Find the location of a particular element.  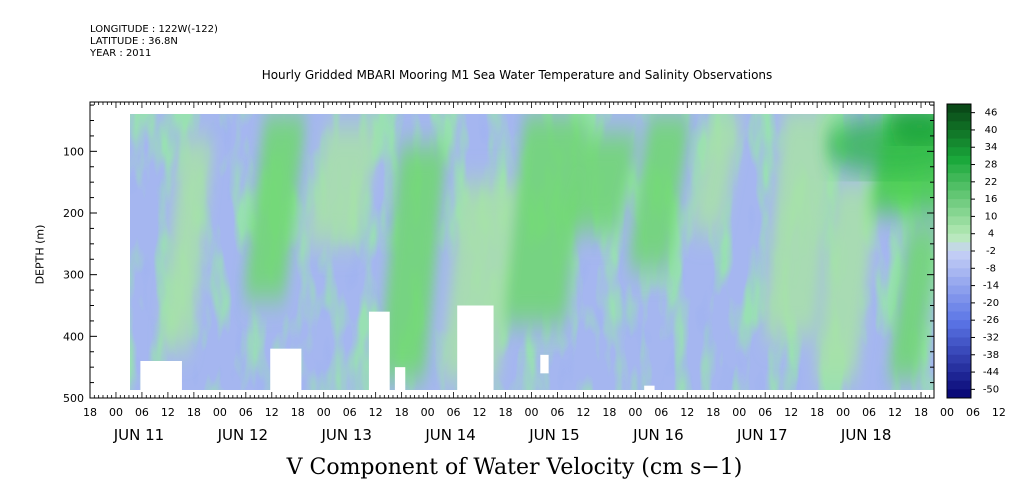

colorbar-label: 34 is located at coordinates (991, 147).